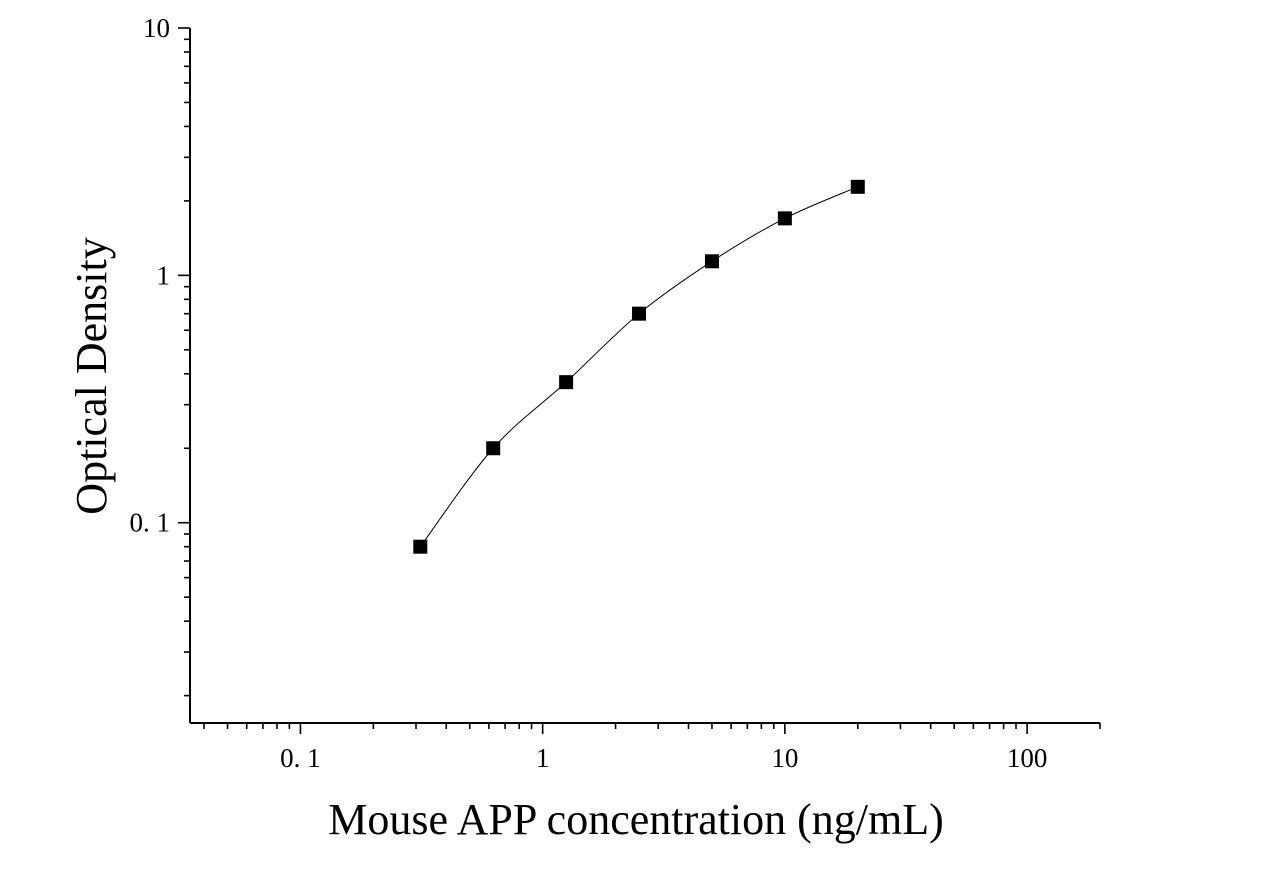 Image resolution: width=1270 pixels, height=873 pixels. What do you see at coordinates (1027, 758) in the screenshot?
I see `x-tick-label: 100` at bounding box center [1027, 758].